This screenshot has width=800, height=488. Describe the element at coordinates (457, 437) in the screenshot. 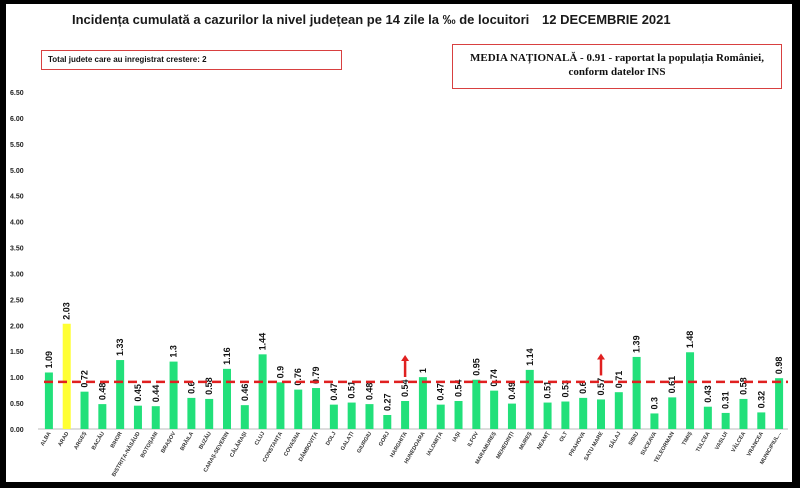

I see `category-label: IAȘI` at that location.